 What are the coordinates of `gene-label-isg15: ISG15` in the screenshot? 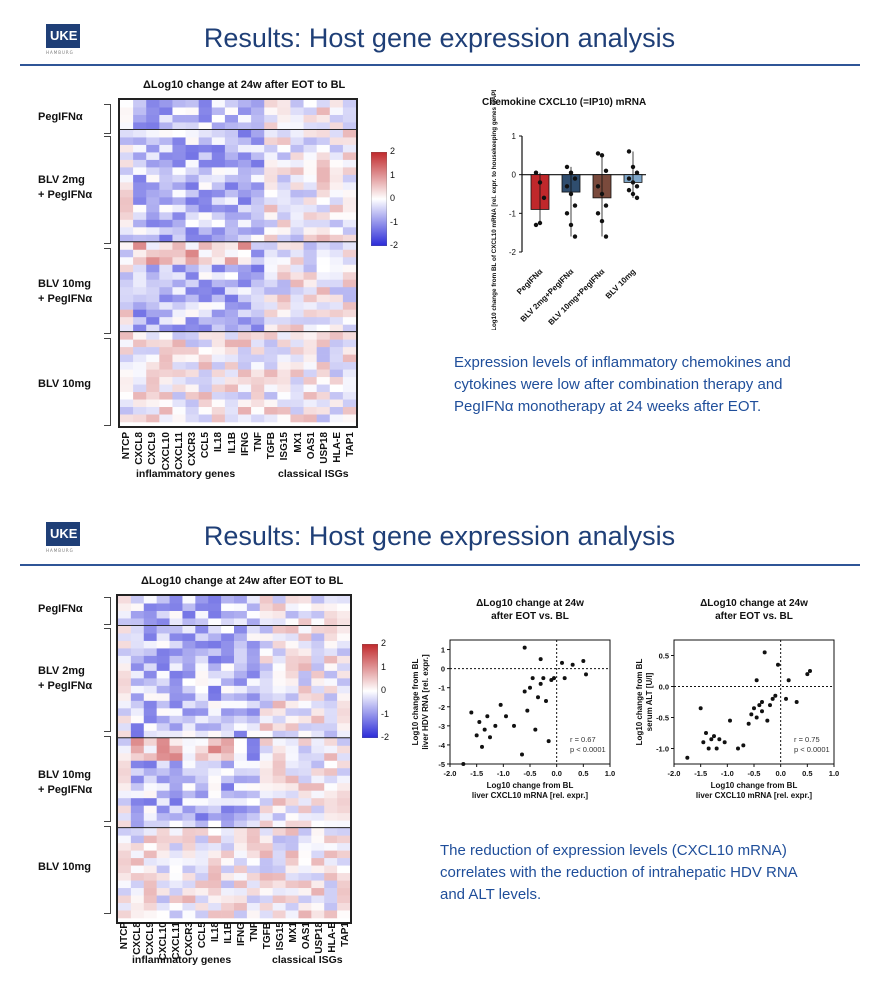 It's located at (285, 446).